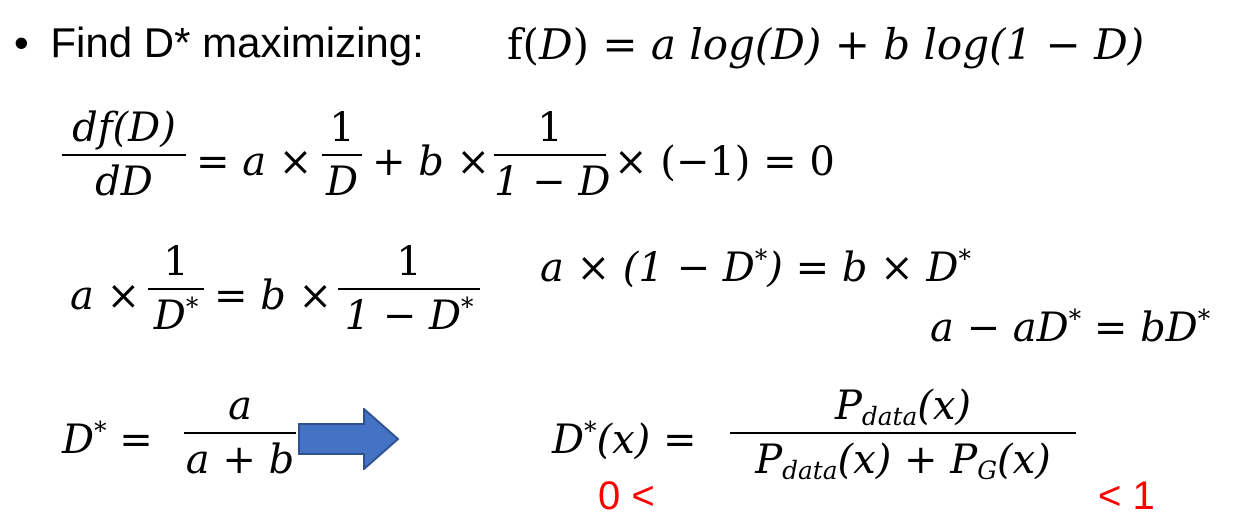 The image size is (1238, 524). Describe the element at coordinates (107, 439) in the screenshot. I see `row3-dstar-lhs: D* =` at that location.